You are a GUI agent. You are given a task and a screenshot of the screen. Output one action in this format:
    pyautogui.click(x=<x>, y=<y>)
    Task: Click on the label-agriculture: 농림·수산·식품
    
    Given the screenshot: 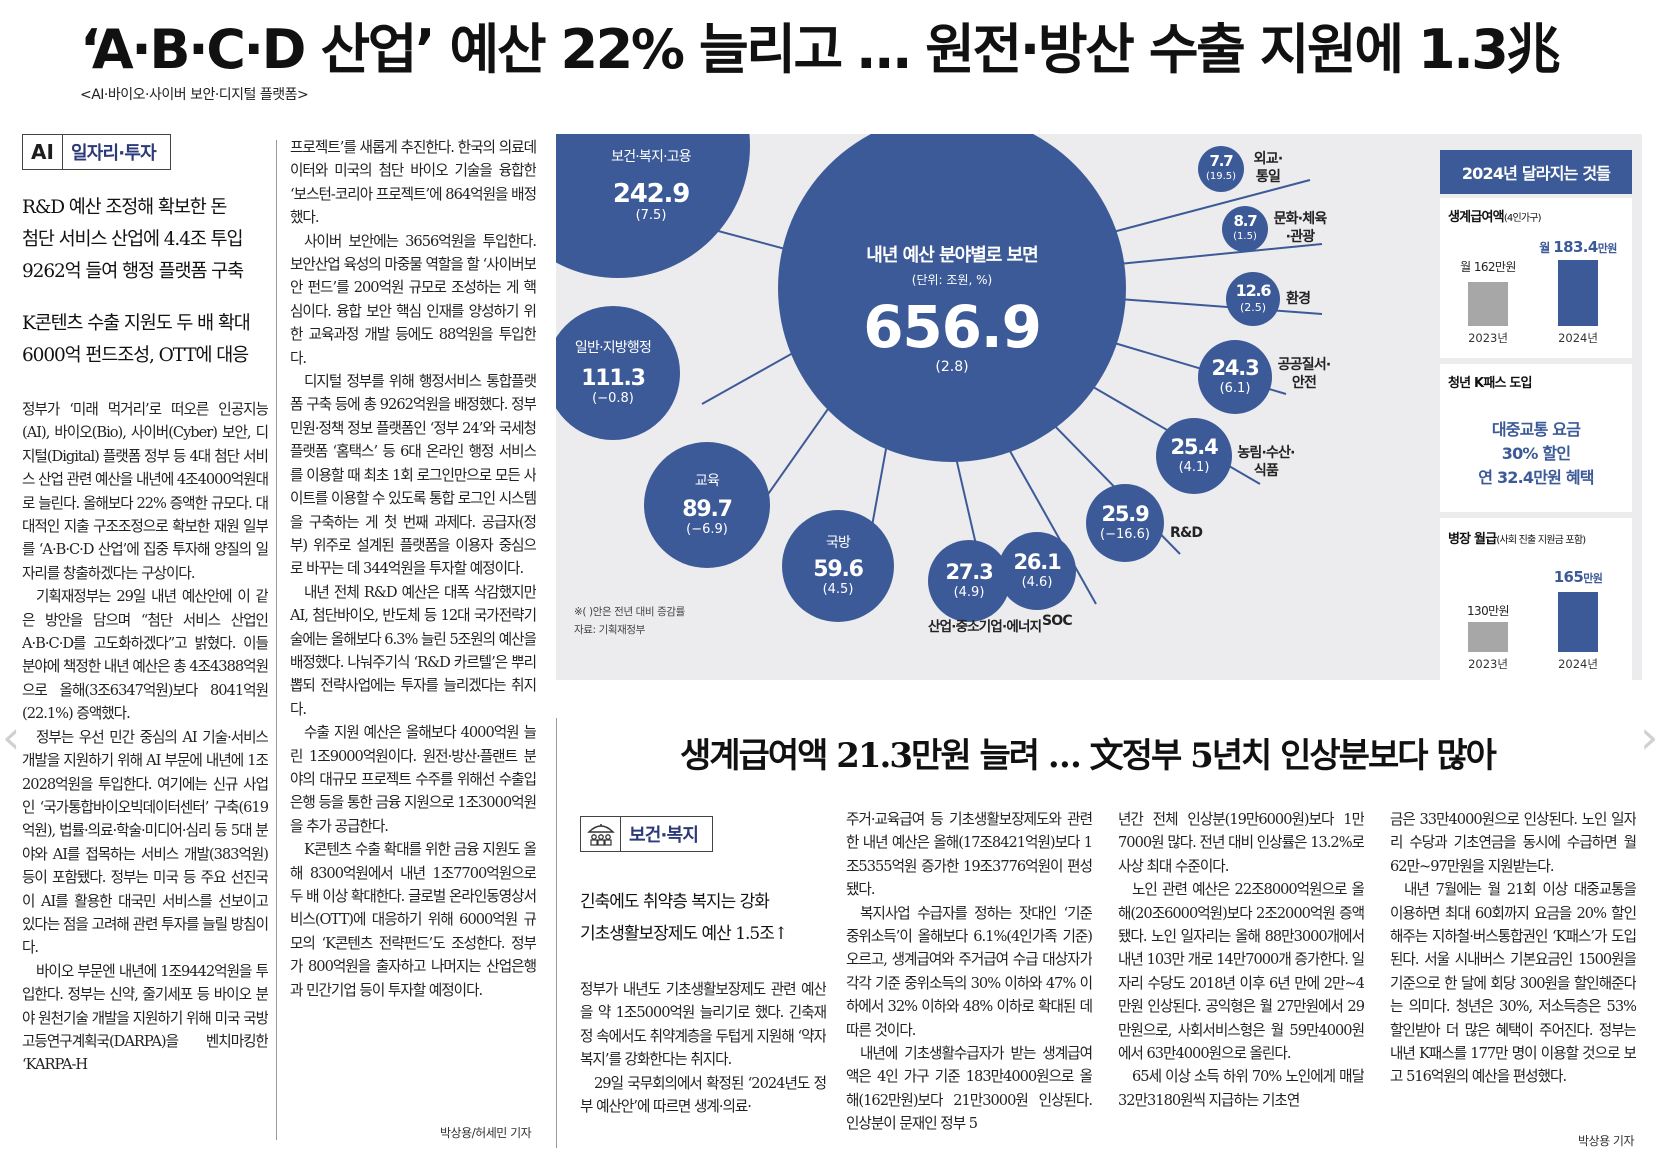 What is the action you would take?
    pyautogui.click(x=1266, y=462)
    